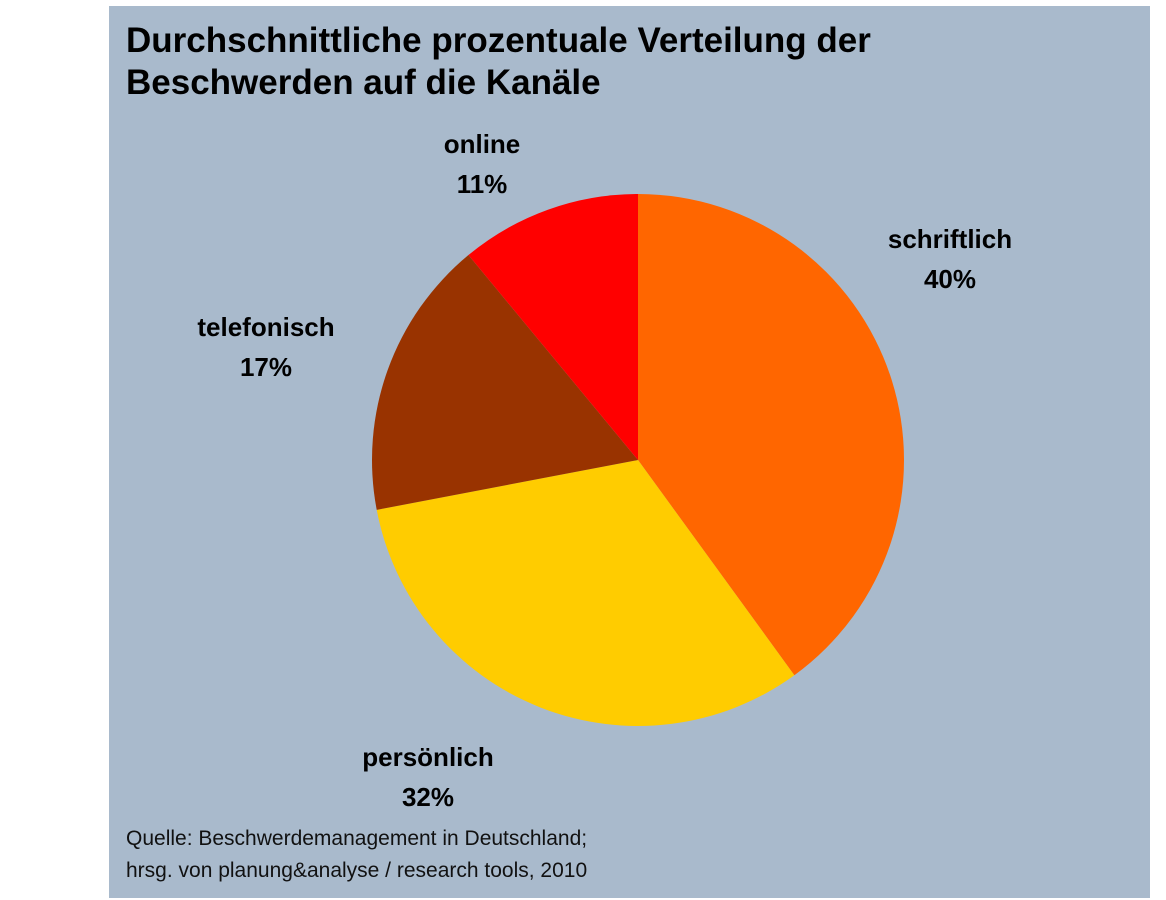 This screenshot has width=1166, height=900. I want to click on label-value: 11%, so click(482, 184).